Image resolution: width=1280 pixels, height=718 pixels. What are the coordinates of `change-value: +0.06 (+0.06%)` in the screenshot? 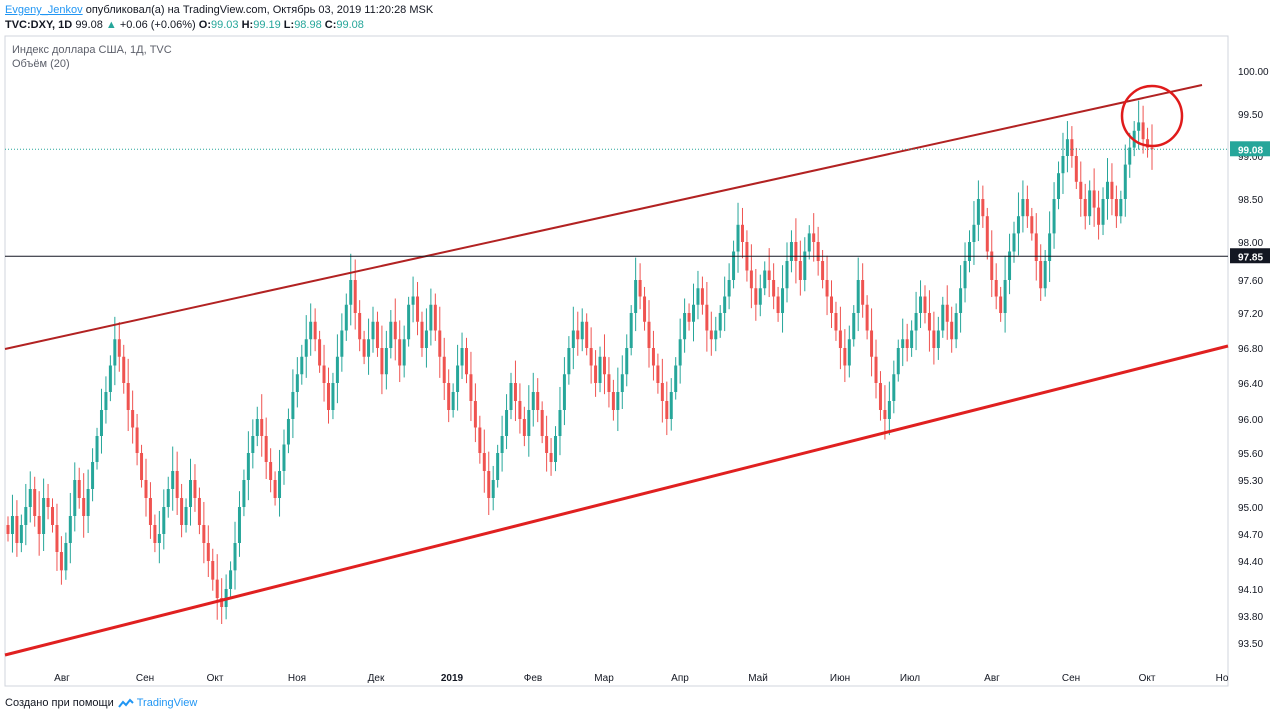 It's located at (157, 25).